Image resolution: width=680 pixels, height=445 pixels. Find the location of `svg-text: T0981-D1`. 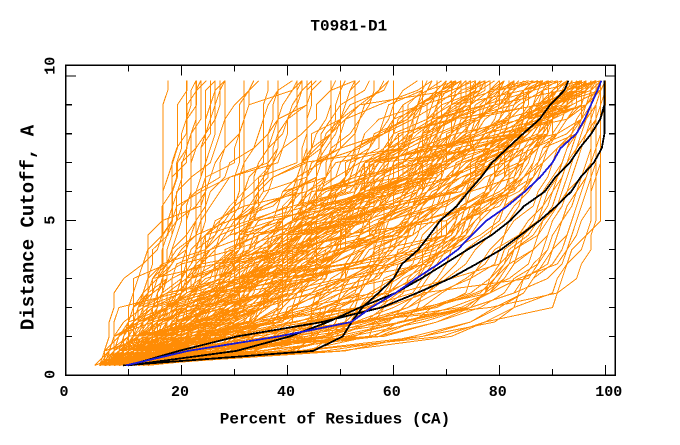

svg-text: T0981-D1 is located at coordinates (348, 27).